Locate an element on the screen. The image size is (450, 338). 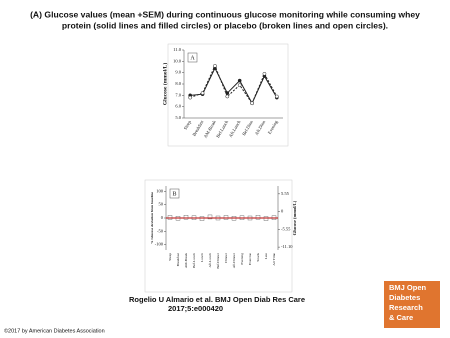
logo-text: Diabetes is located at coordinates (404, 297).